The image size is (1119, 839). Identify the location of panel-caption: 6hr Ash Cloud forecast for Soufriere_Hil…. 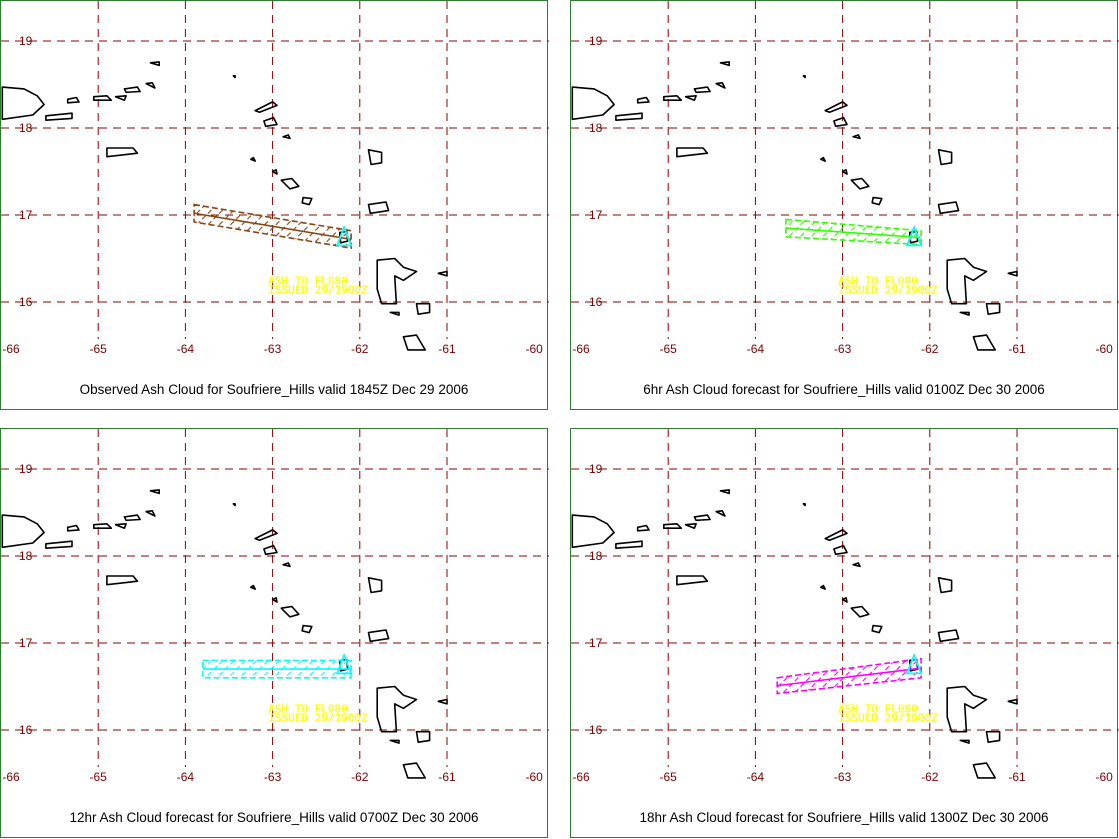
(844, 389).